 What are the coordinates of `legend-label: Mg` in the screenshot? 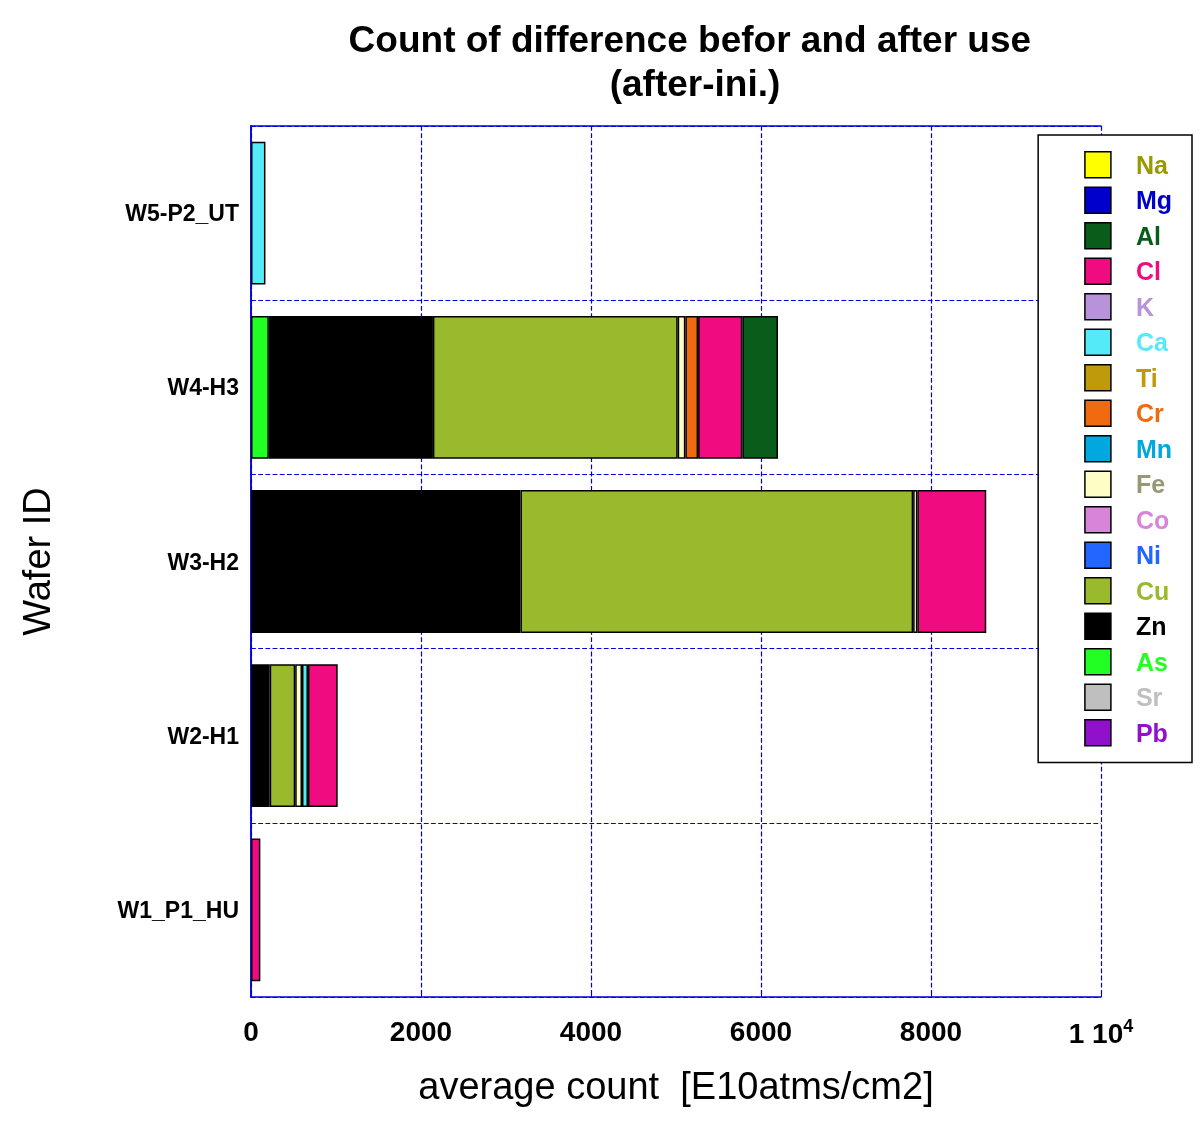 It's located at (1154, 200).